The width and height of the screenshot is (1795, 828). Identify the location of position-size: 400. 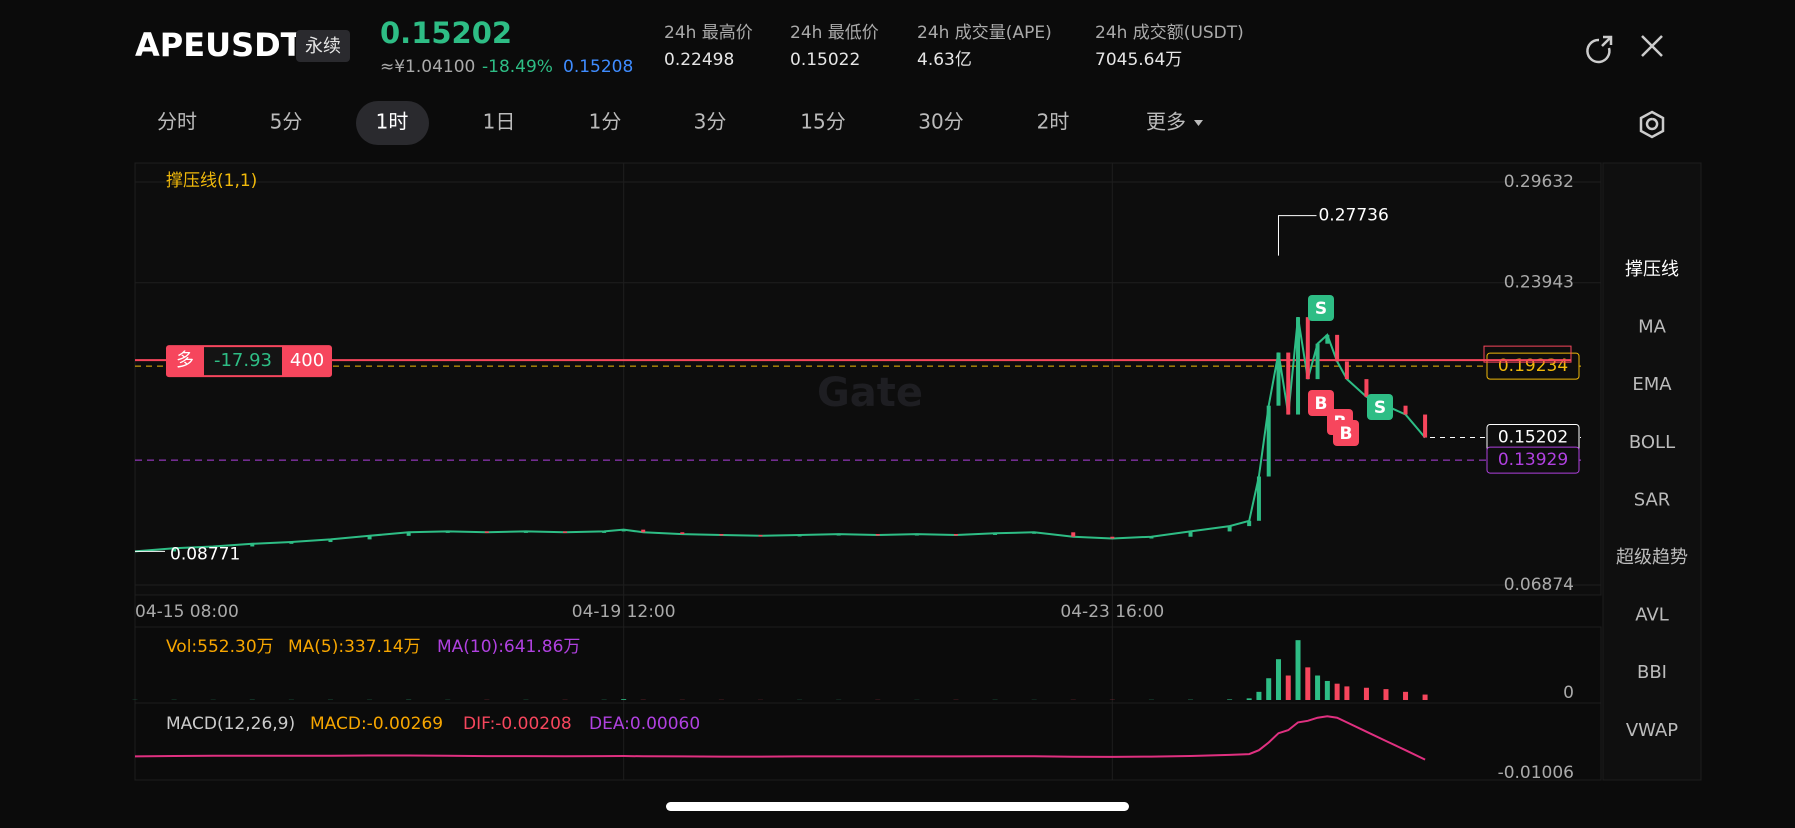
(307, 360).